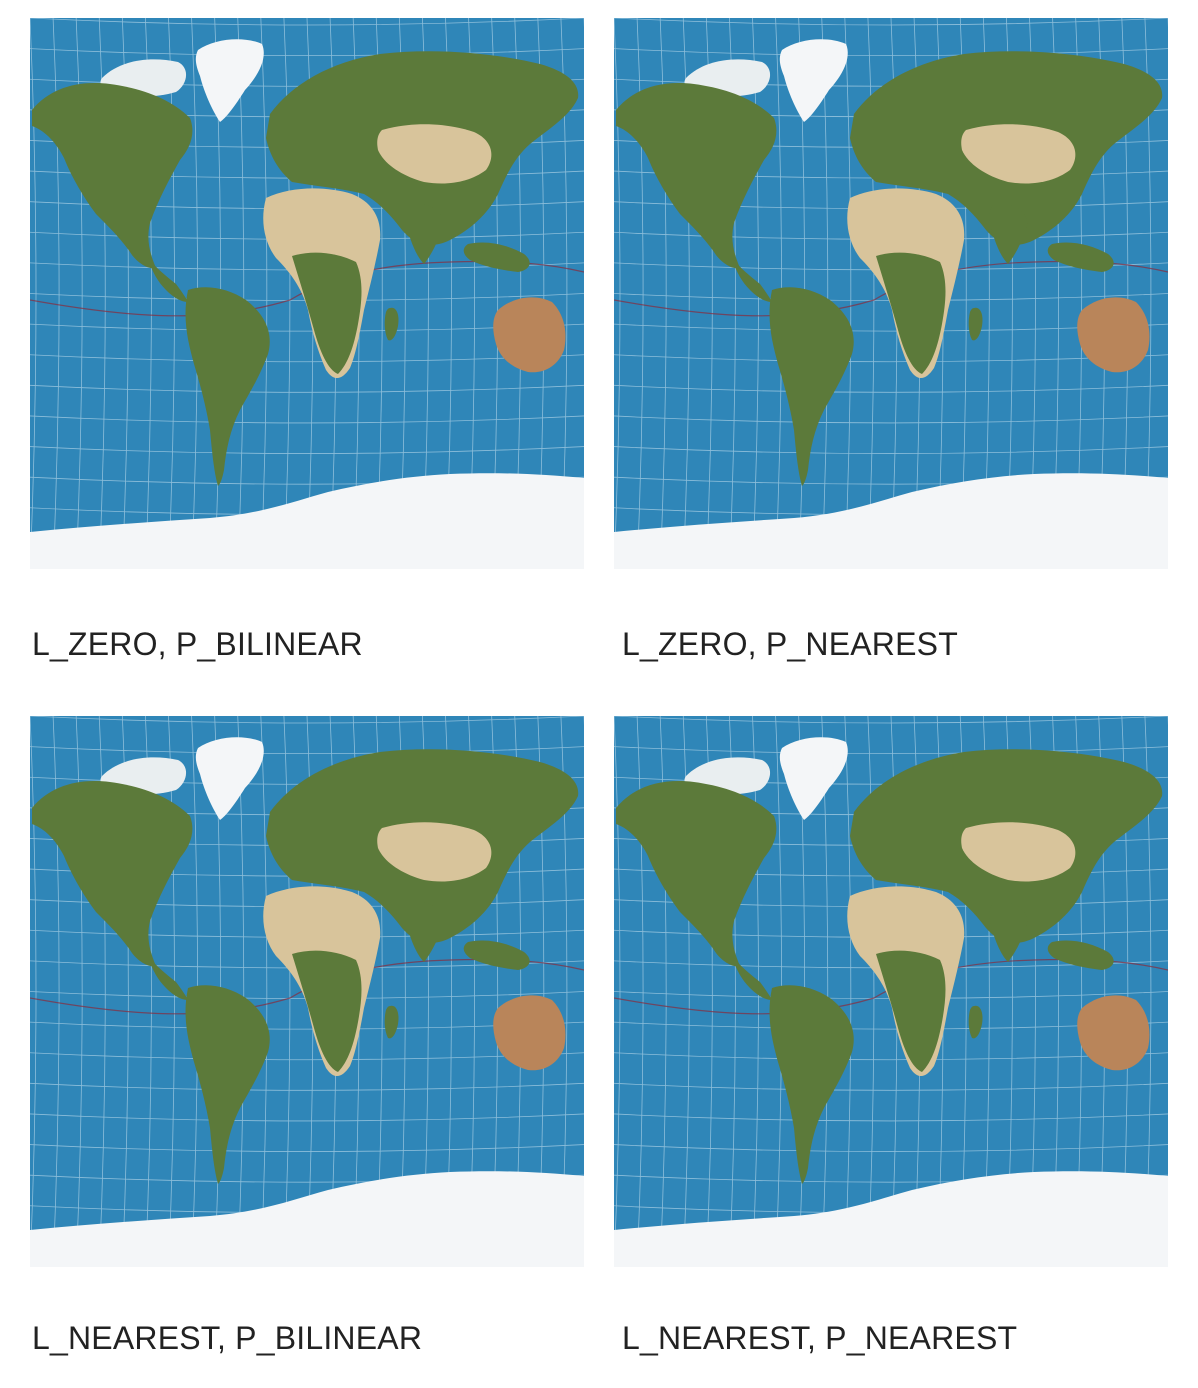 The height and width of the screenshot is (1388, 1198). I want to click on panel-caption-3: L_NEAREST, P_BILINEAR, so click(227, 1338).